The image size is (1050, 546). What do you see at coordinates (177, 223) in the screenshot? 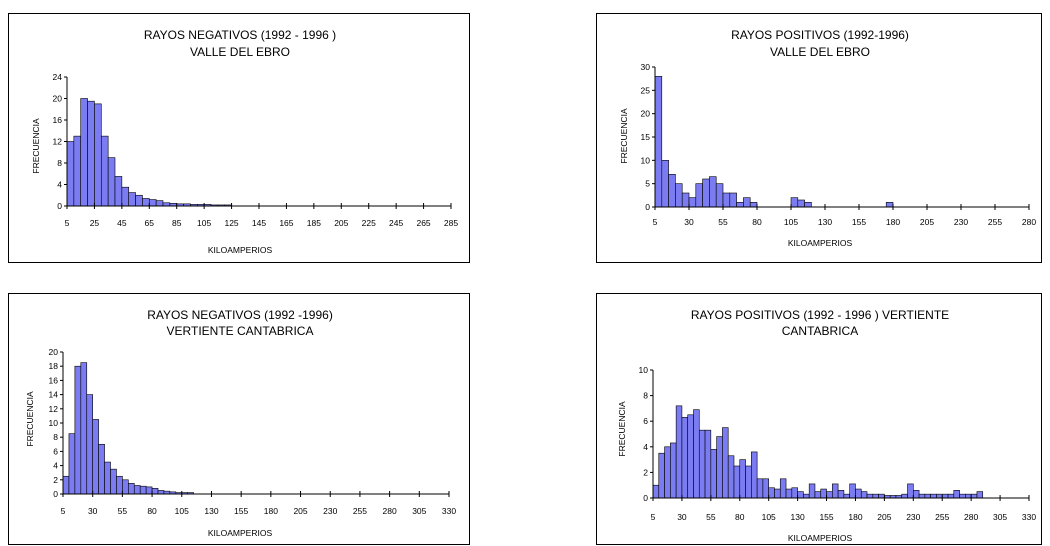
I see `x-tick-label: 85` at bounding box center [177, 223].